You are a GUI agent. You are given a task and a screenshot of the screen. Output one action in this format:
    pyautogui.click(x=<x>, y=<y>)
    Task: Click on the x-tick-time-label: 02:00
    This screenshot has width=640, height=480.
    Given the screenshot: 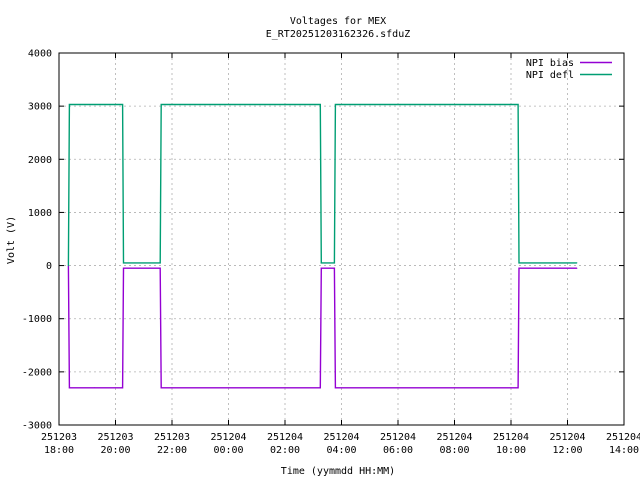 What is the action you would take?
    pyautogui.click(x=285, y=450)
    